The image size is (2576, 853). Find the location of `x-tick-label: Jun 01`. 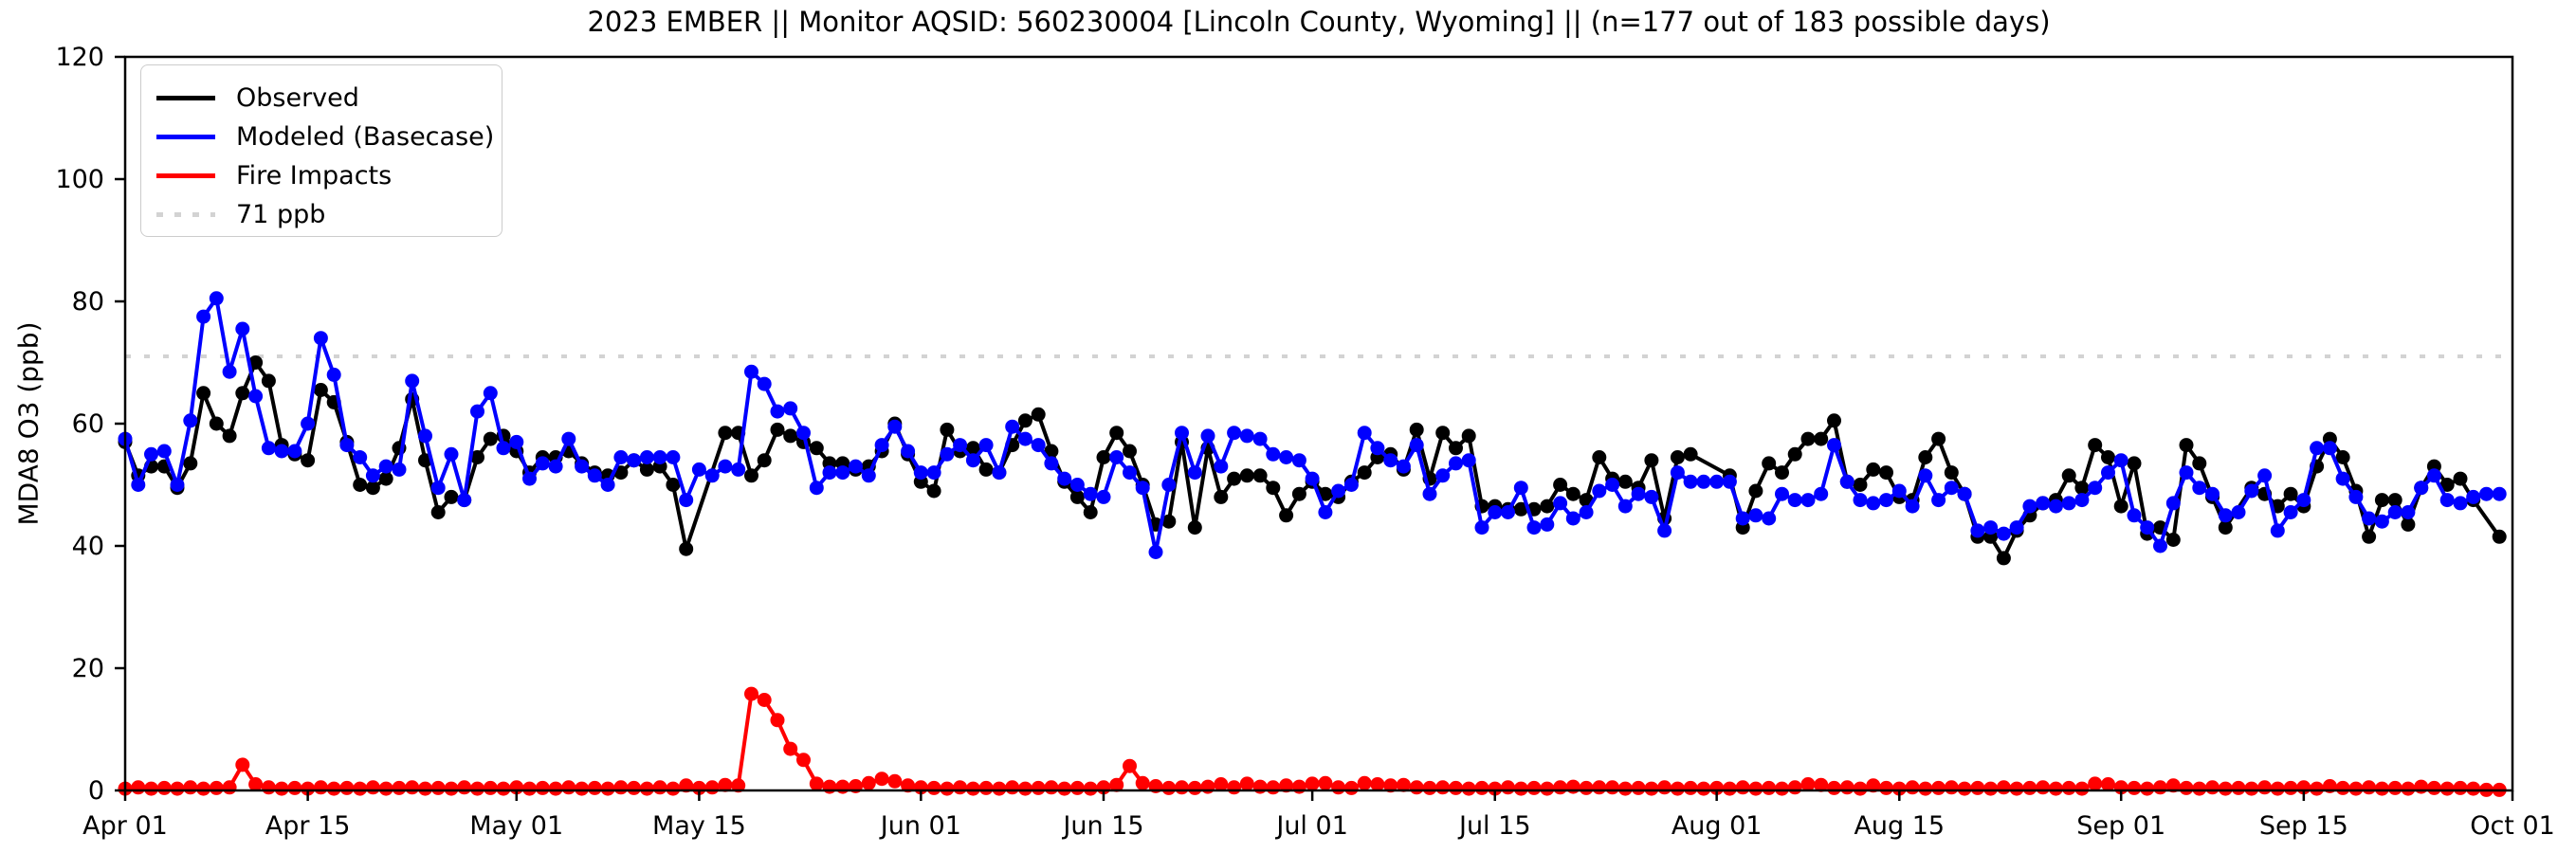

x-tick-label: Jun 01 is located at coordinates (920, 826).